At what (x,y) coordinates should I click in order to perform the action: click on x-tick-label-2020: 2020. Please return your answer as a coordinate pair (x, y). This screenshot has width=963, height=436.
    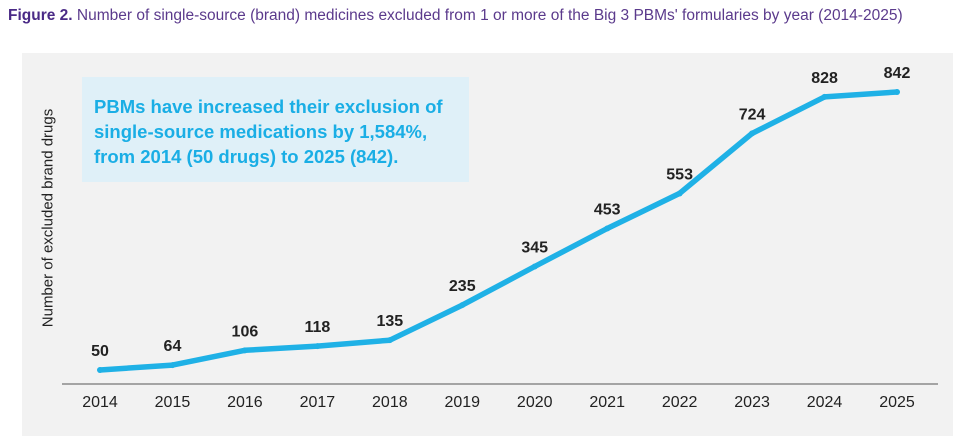
    Looking at the image, I should click on (535, 402).